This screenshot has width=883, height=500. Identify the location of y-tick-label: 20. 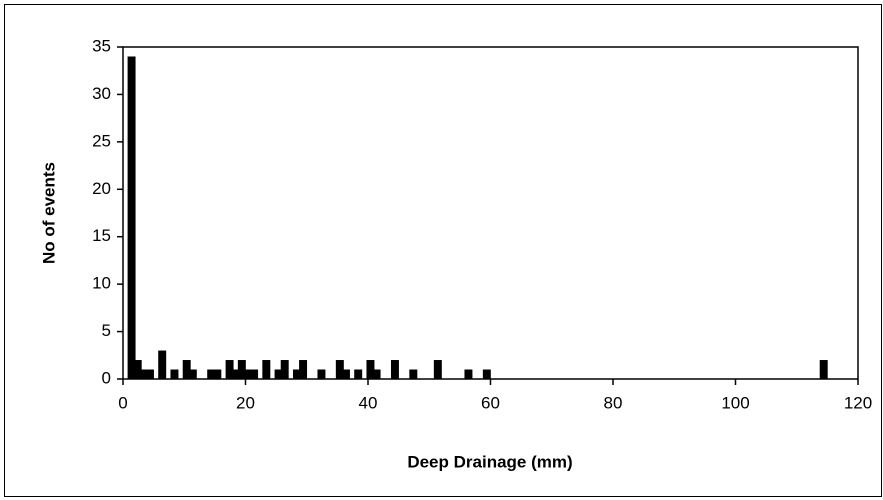
(101, 188).